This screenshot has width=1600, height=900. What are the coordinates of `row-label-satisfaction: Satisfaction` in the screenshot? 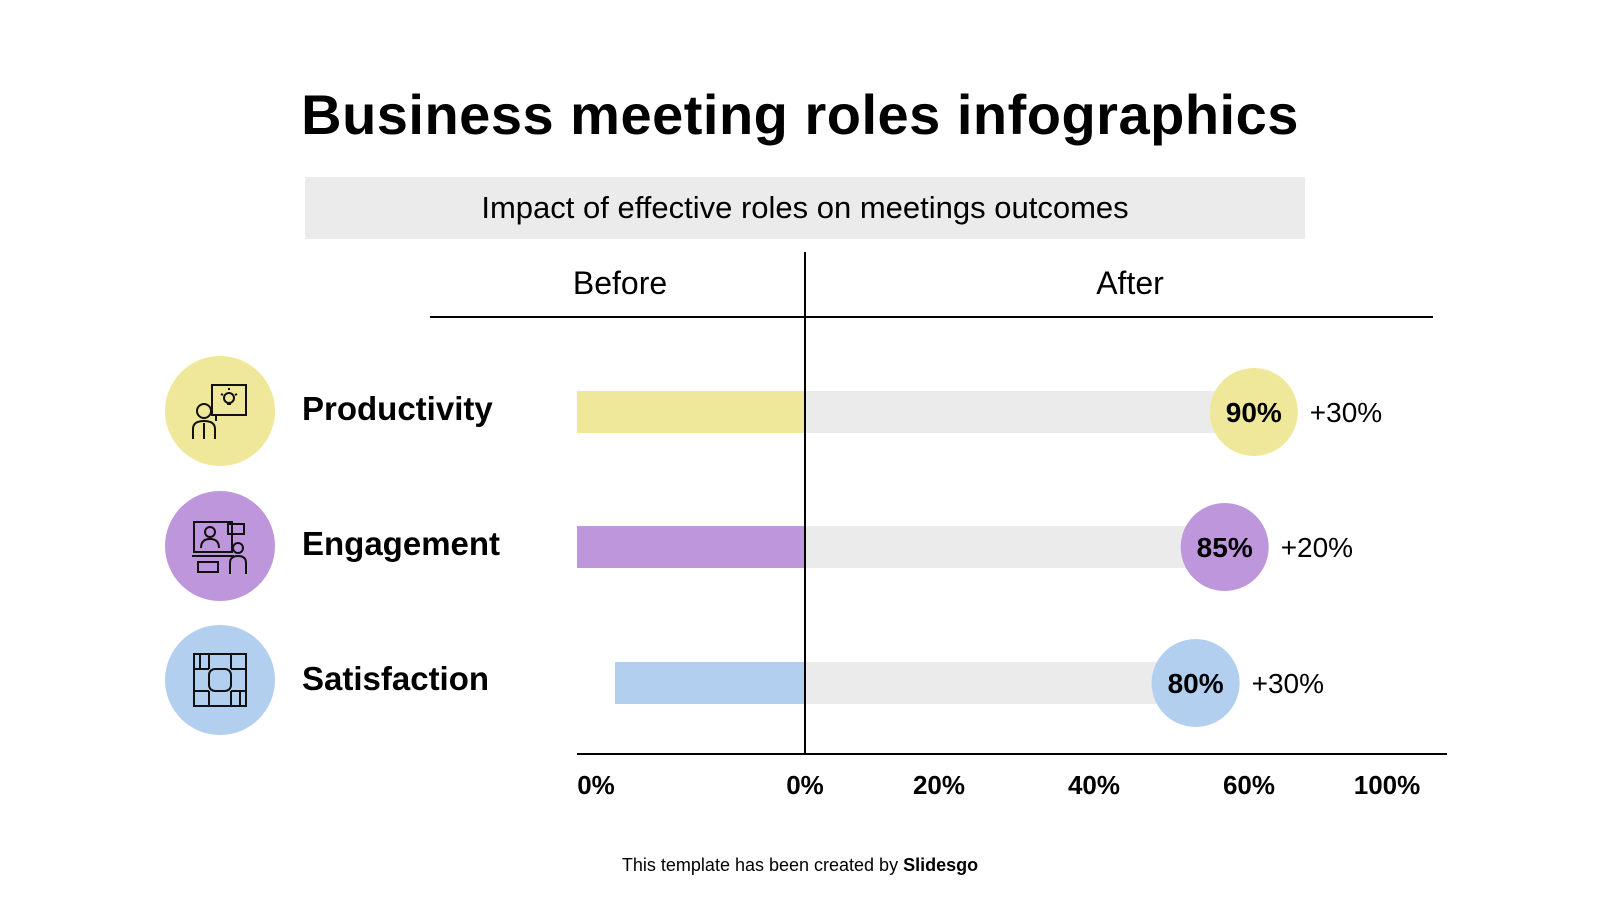 It's located at (396, 678).